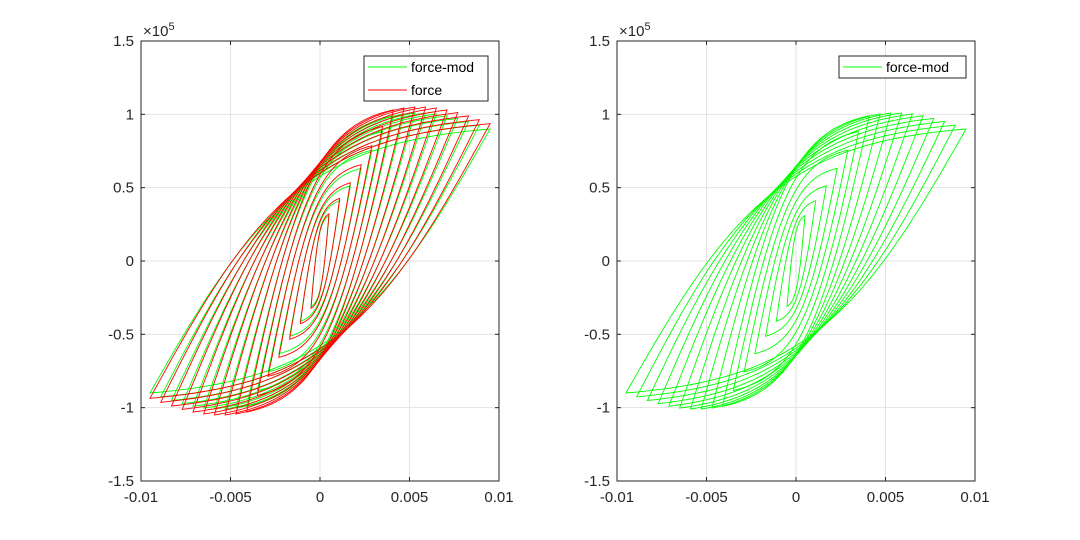  What do you see at coordinates (635, 30) in the screenshot?
I see `y-exponent-right: ×10⁵` at bounding box center [635, 30].